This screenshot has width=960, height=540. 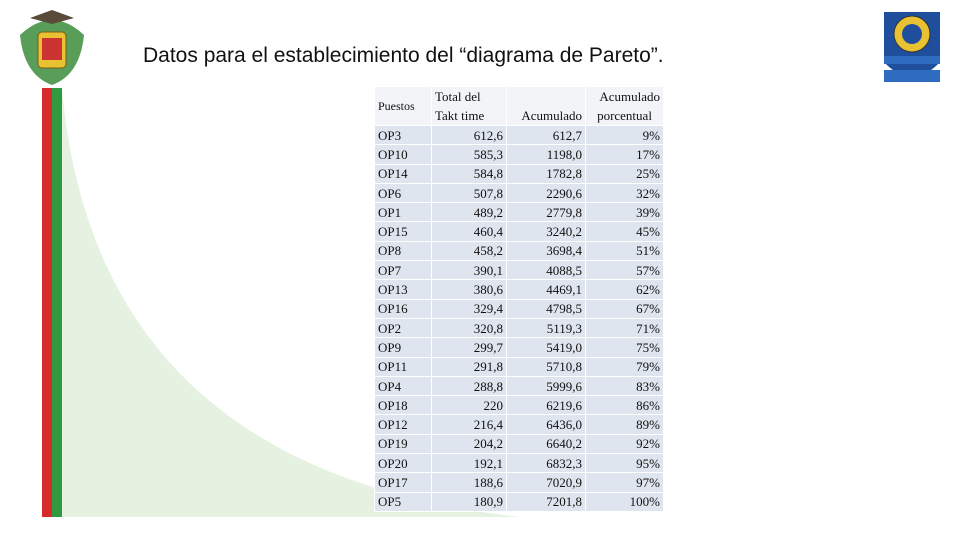 I want to click on table-cell: 45%, so click(x=624, y=231).